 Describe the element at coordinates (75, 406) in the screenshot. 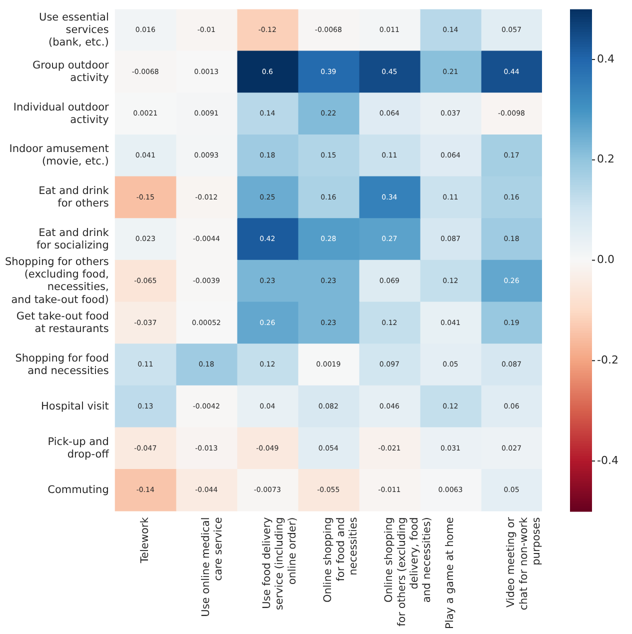

I see `y-tick-label: Hospital visit` at that location.